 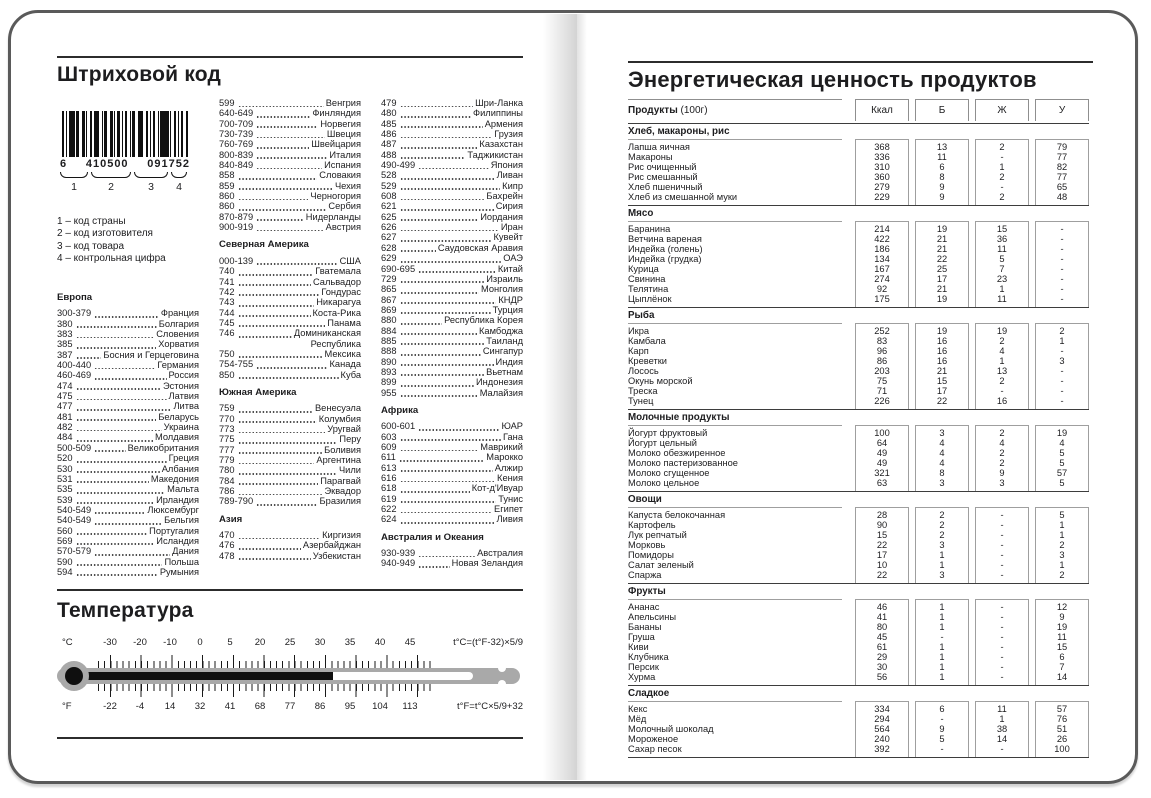 I want to click on legend-line: 3 – код товара, so click(x=91, y=246).